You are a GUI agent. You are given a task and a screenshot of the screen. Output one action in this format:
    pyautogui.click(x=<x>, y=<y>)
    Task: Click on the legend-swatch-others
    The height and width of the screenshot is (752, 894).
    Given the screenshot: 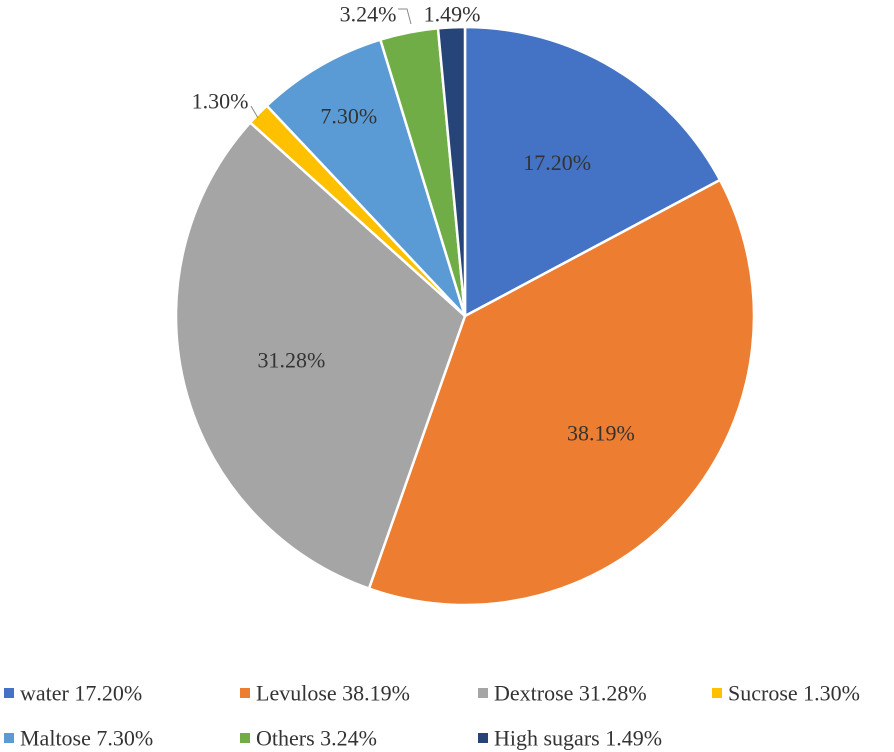 What is the action you would take?
    pyautogui.click(x=245, y=738)
    